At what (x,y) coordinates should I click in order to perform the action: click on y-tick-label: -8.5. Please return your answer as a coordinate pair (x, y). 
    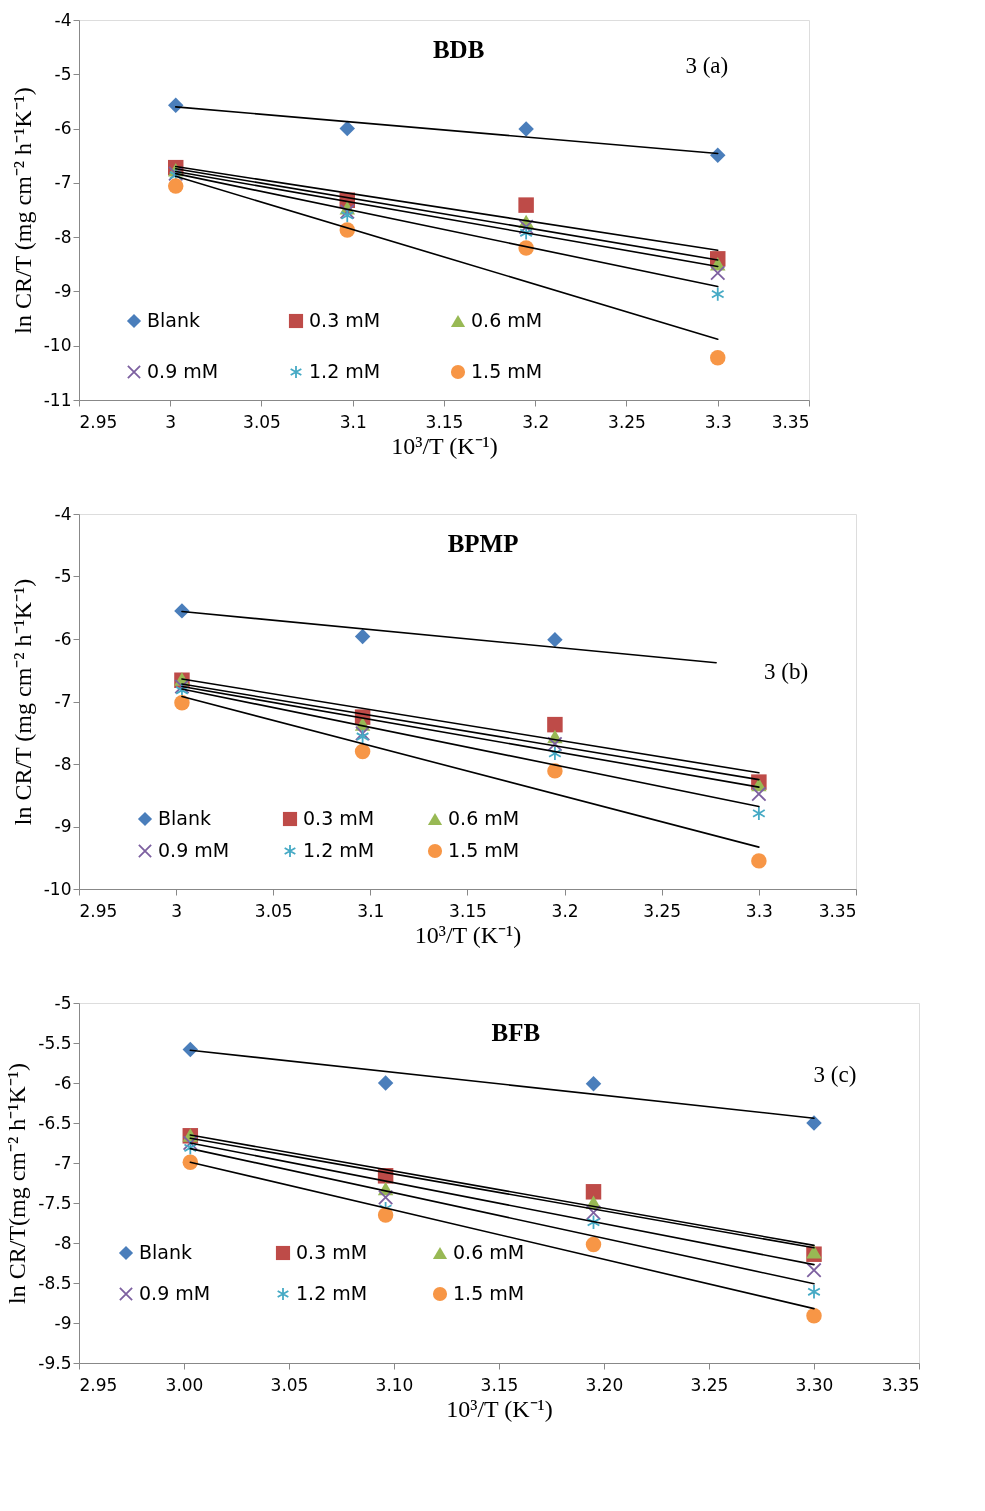
    Looking at the image, I should click on (55, 1282).